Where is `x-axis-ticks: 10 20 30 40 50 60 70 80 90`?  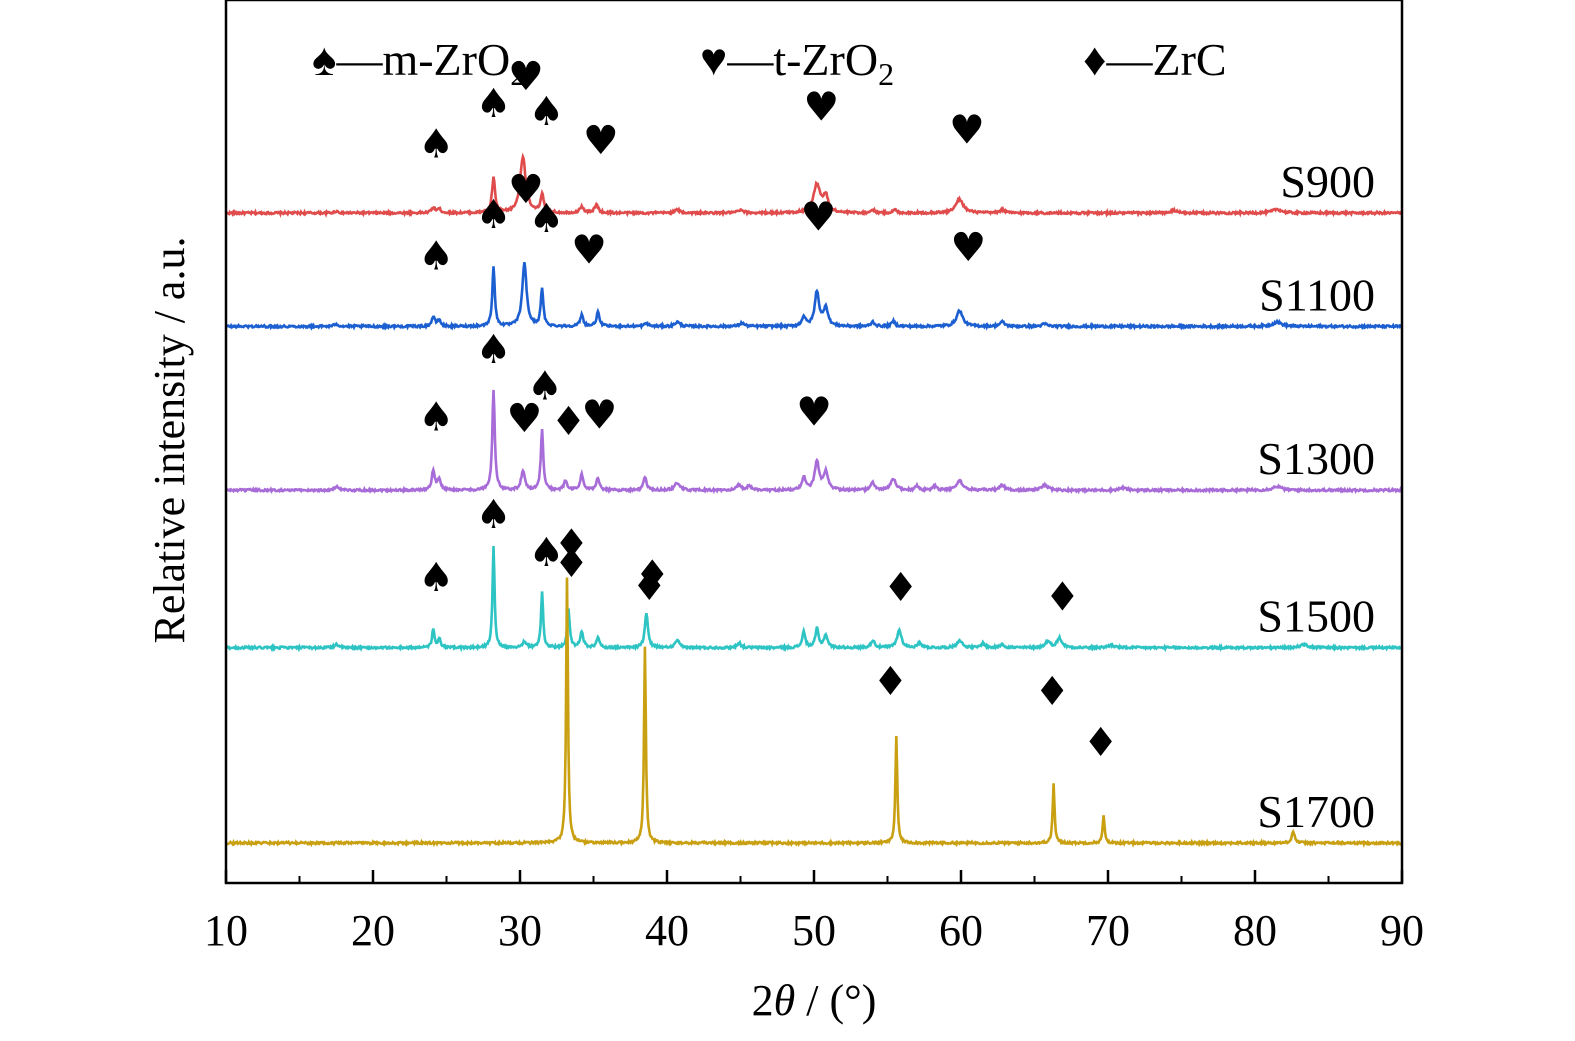
x-axis-ticks: 10 20 30 40 50 60 70 80 90 is located at coordinates (814, 912).